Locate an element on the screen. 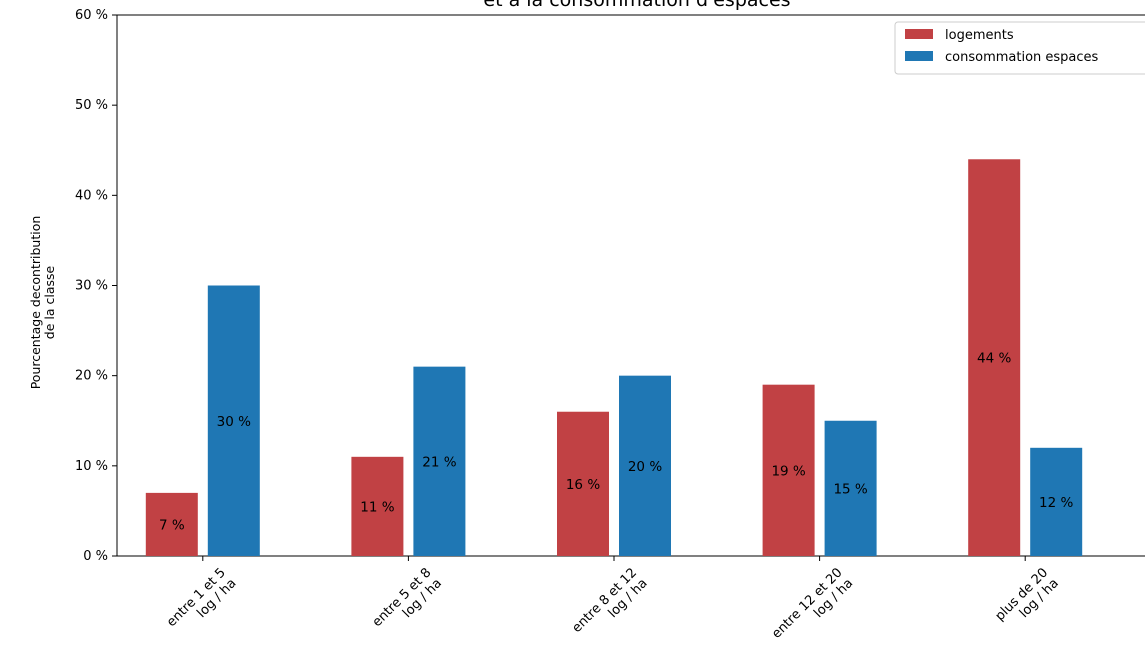 The width and height of the screenshot is (1145, 651). bar-value-label: 21 % is located at coordinates (439, 462).